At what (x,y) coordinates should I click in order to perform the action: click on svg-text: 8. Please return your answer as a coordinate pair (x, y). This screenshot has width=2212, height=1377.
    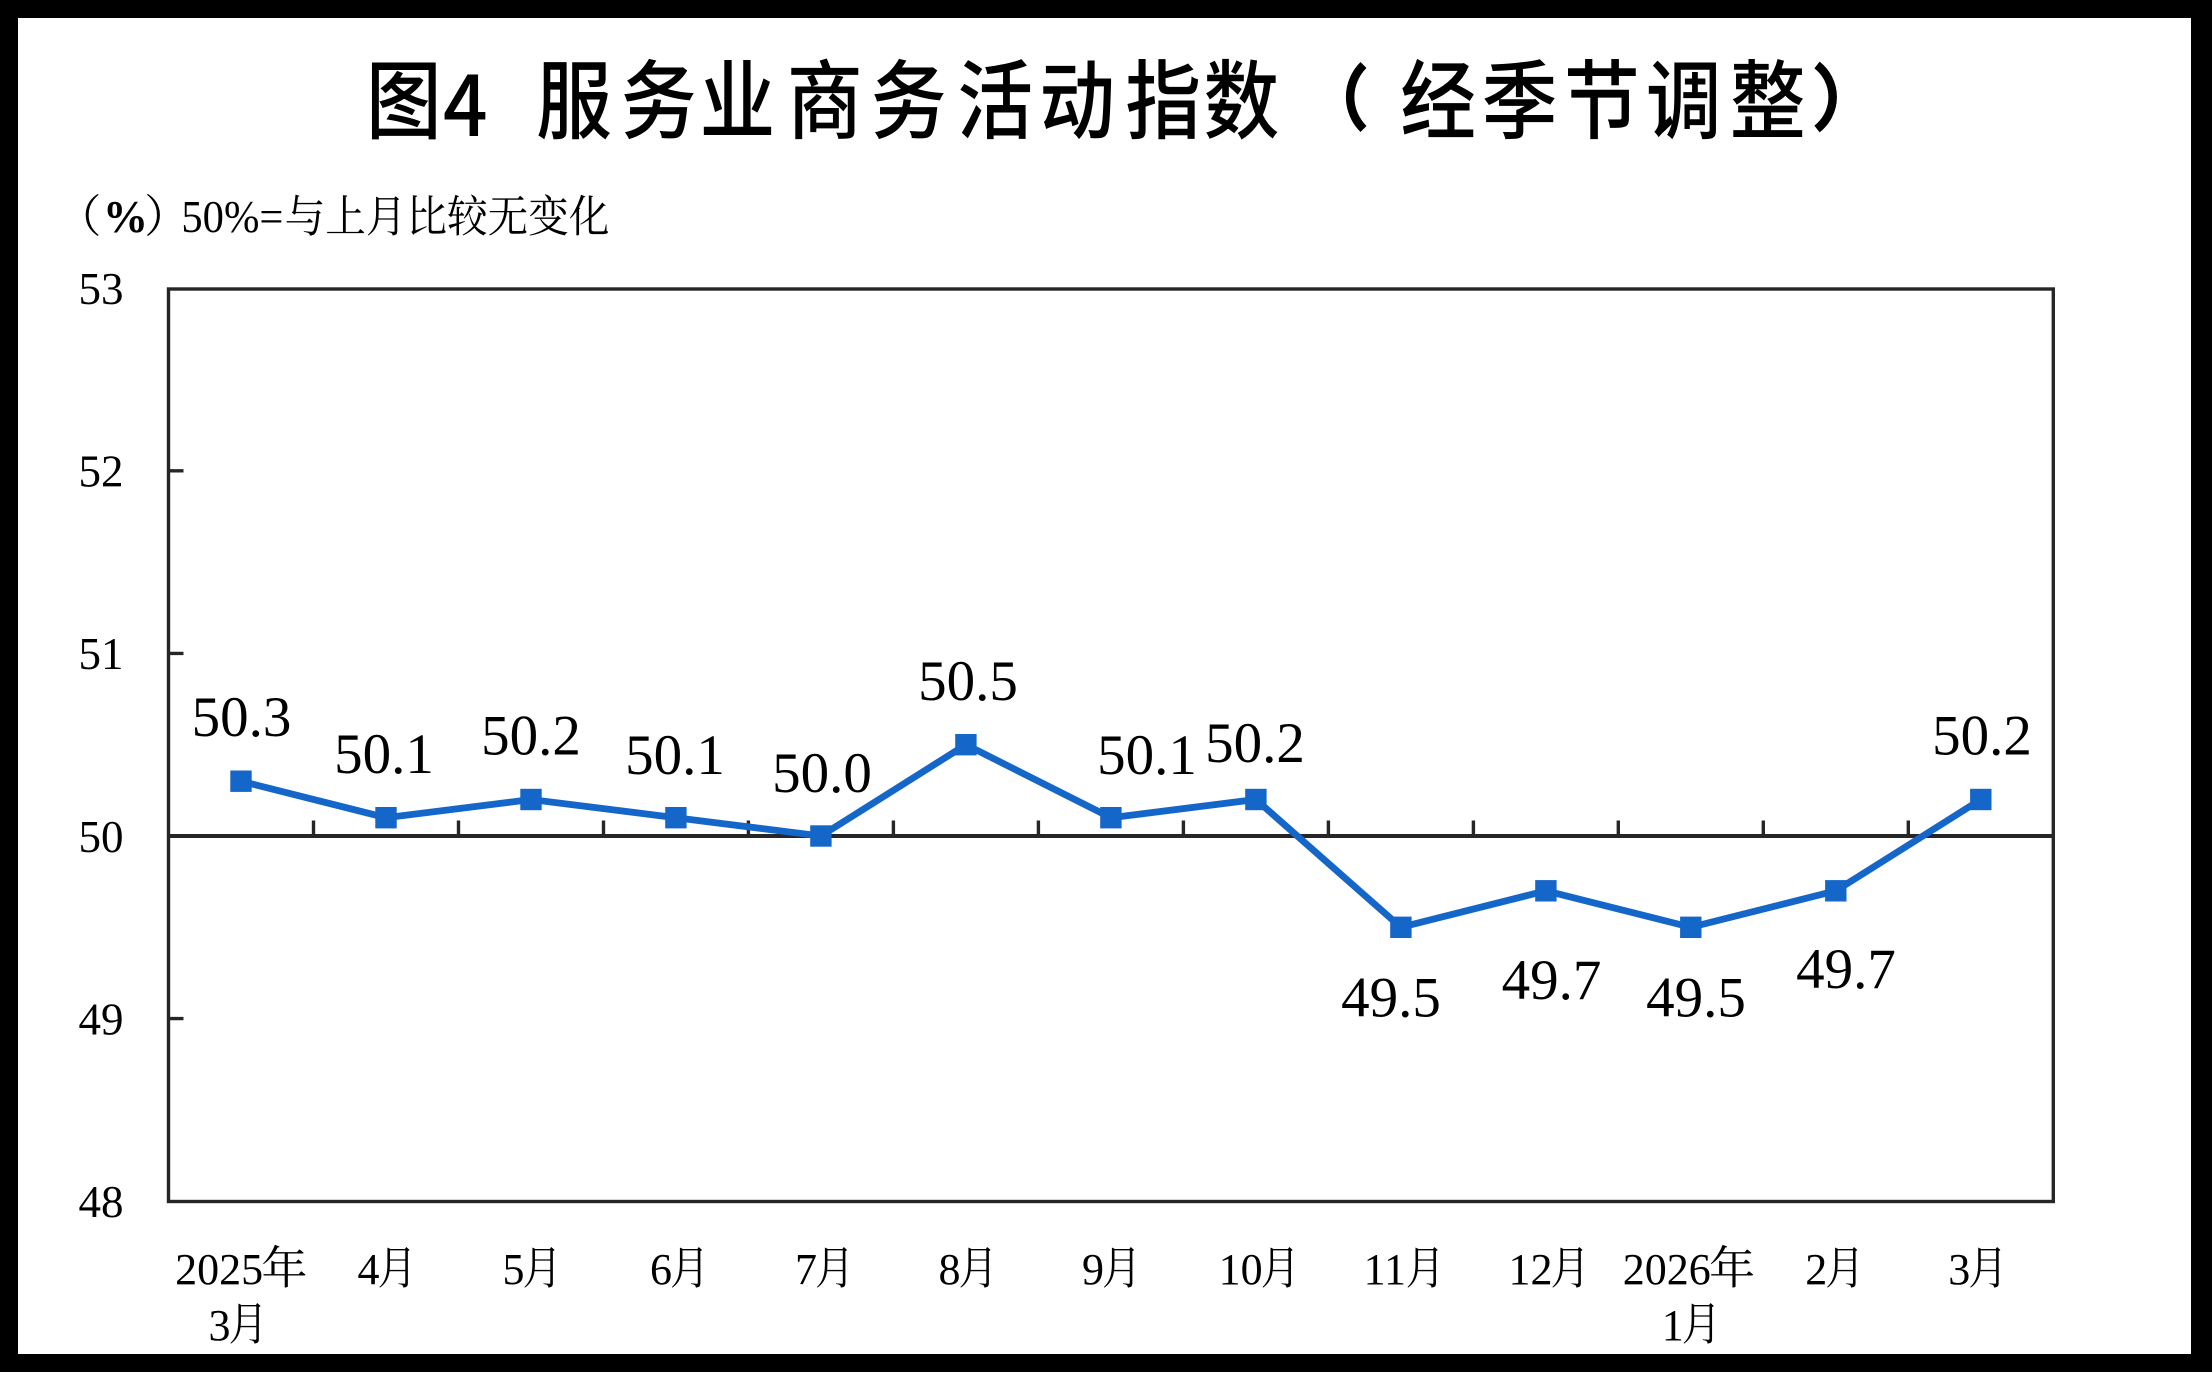
    Looking at the image, I should click on (950, 1269).